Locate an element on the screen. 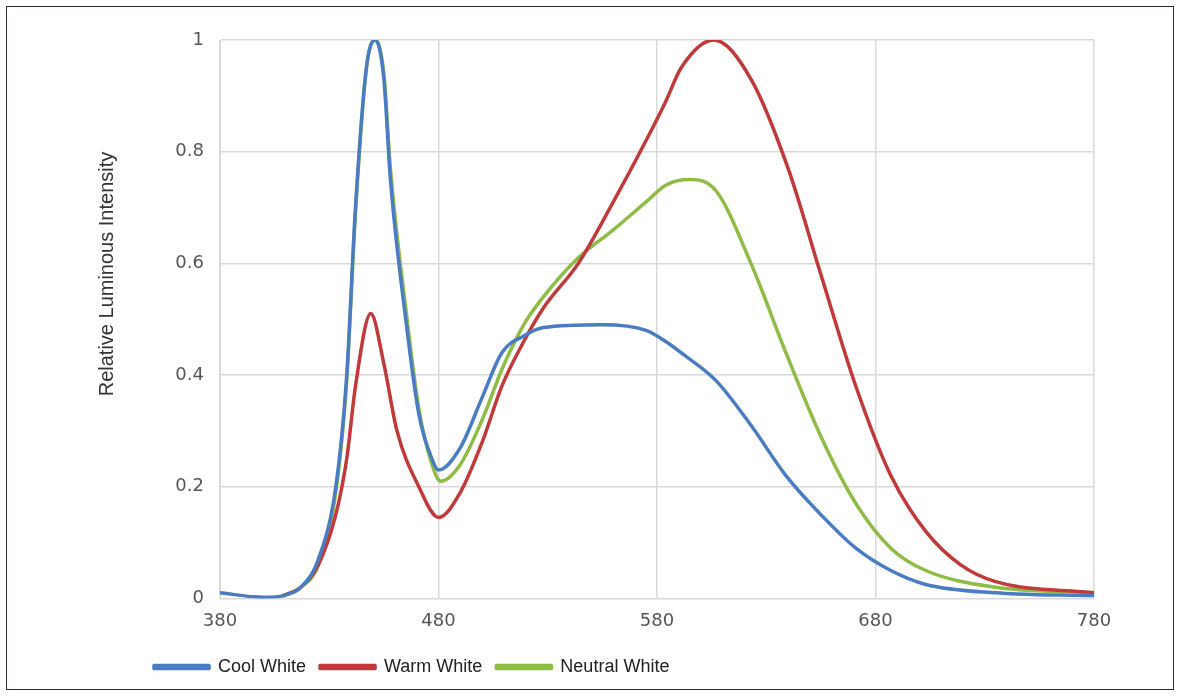 The height and width of the screenshot is (696, 1182). x-tick-label: 780 is located at coordinates (1094, 619).